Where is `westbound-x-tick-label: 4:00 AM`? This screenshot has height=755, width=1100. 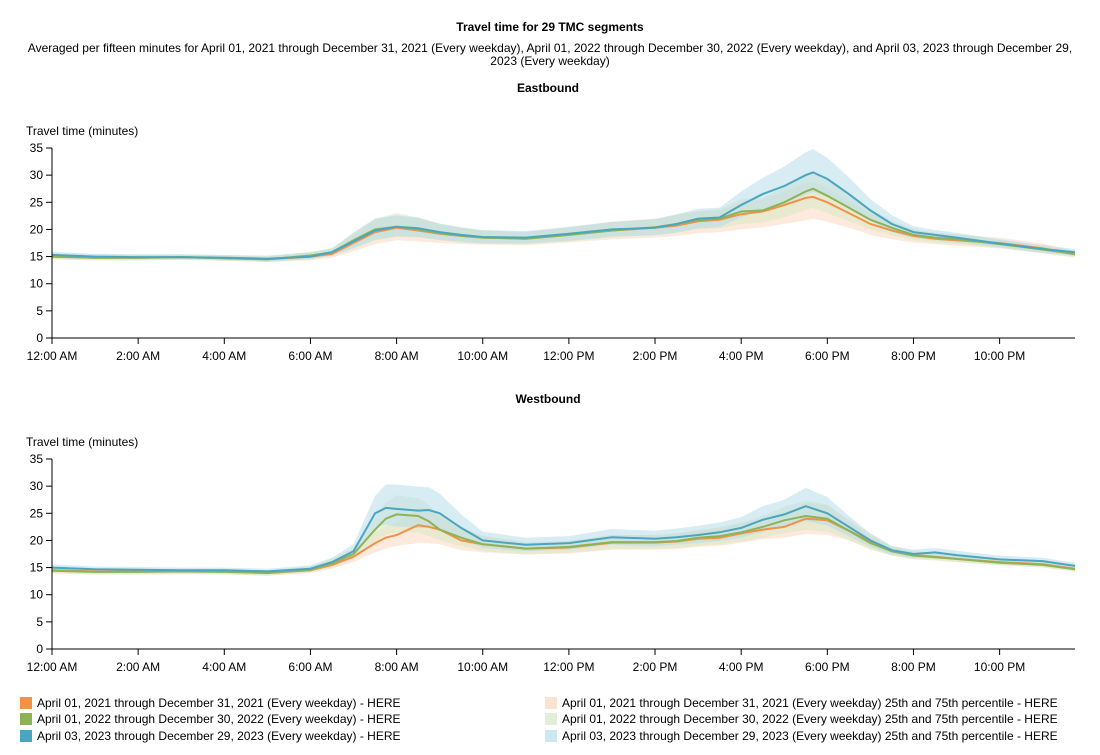 westbound-x-tick-label: 4:00 AM is located at coordinates (224, 667).